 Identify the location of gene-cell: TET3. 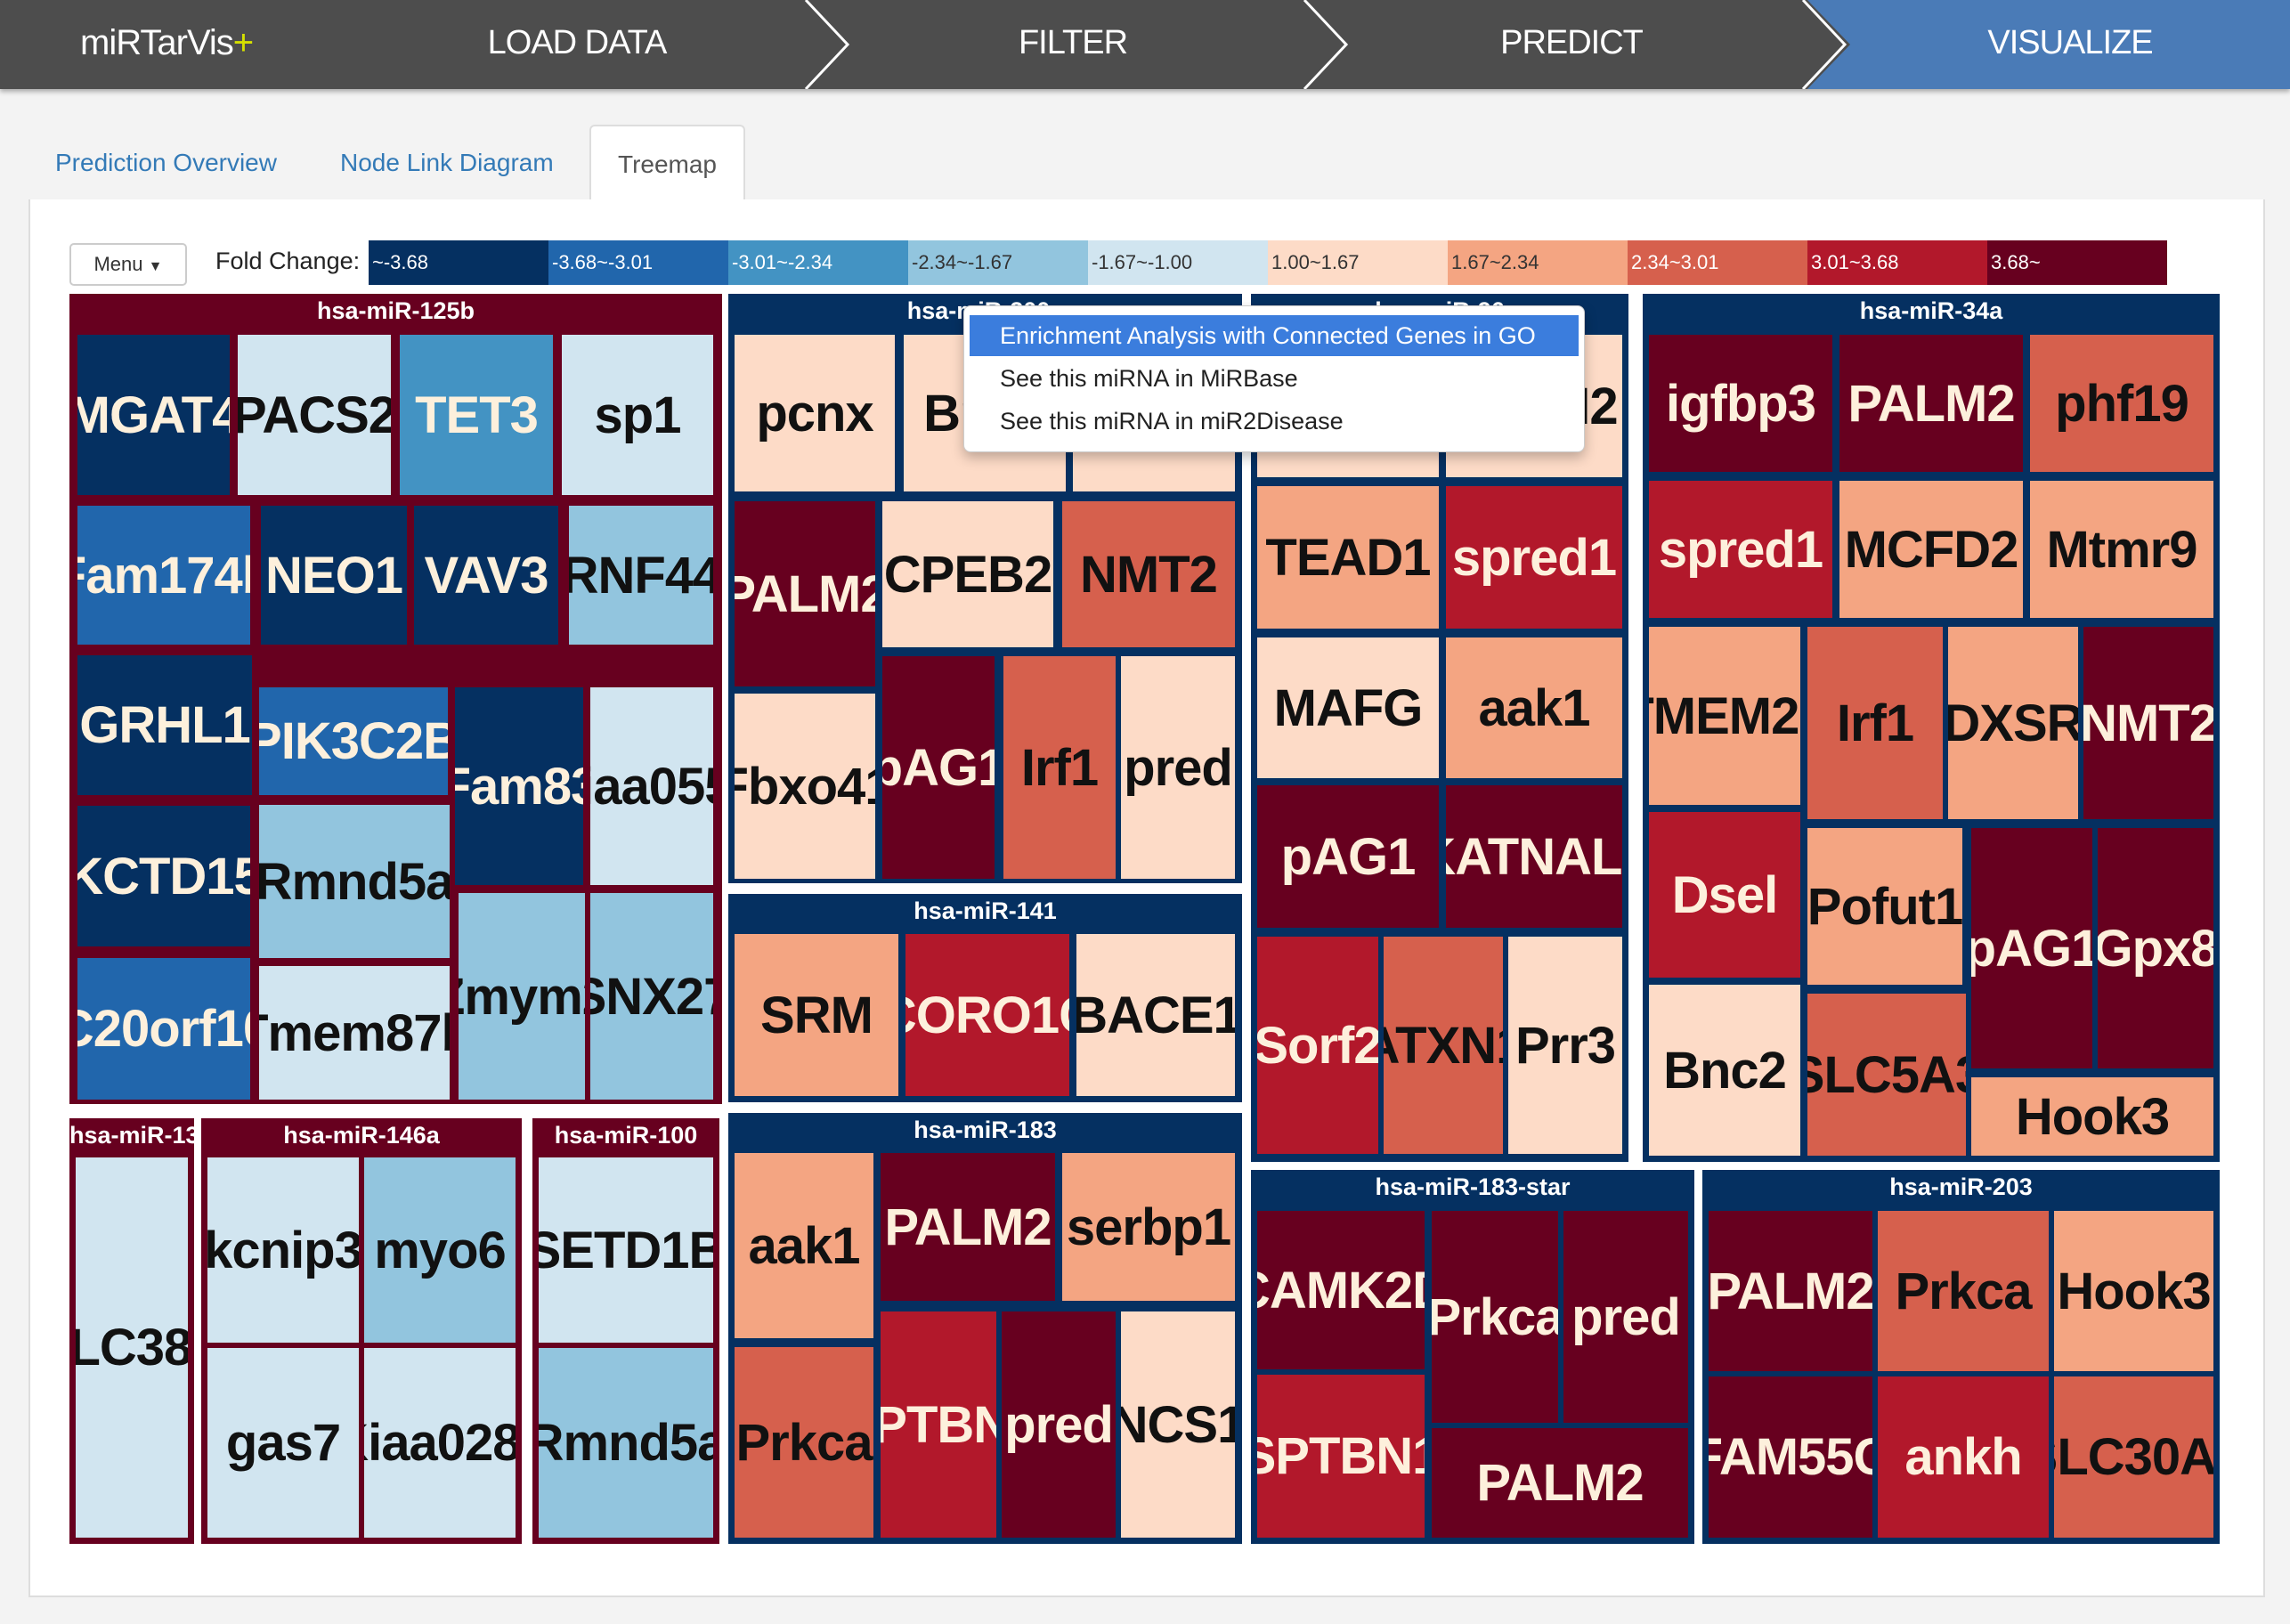
(476, 415).